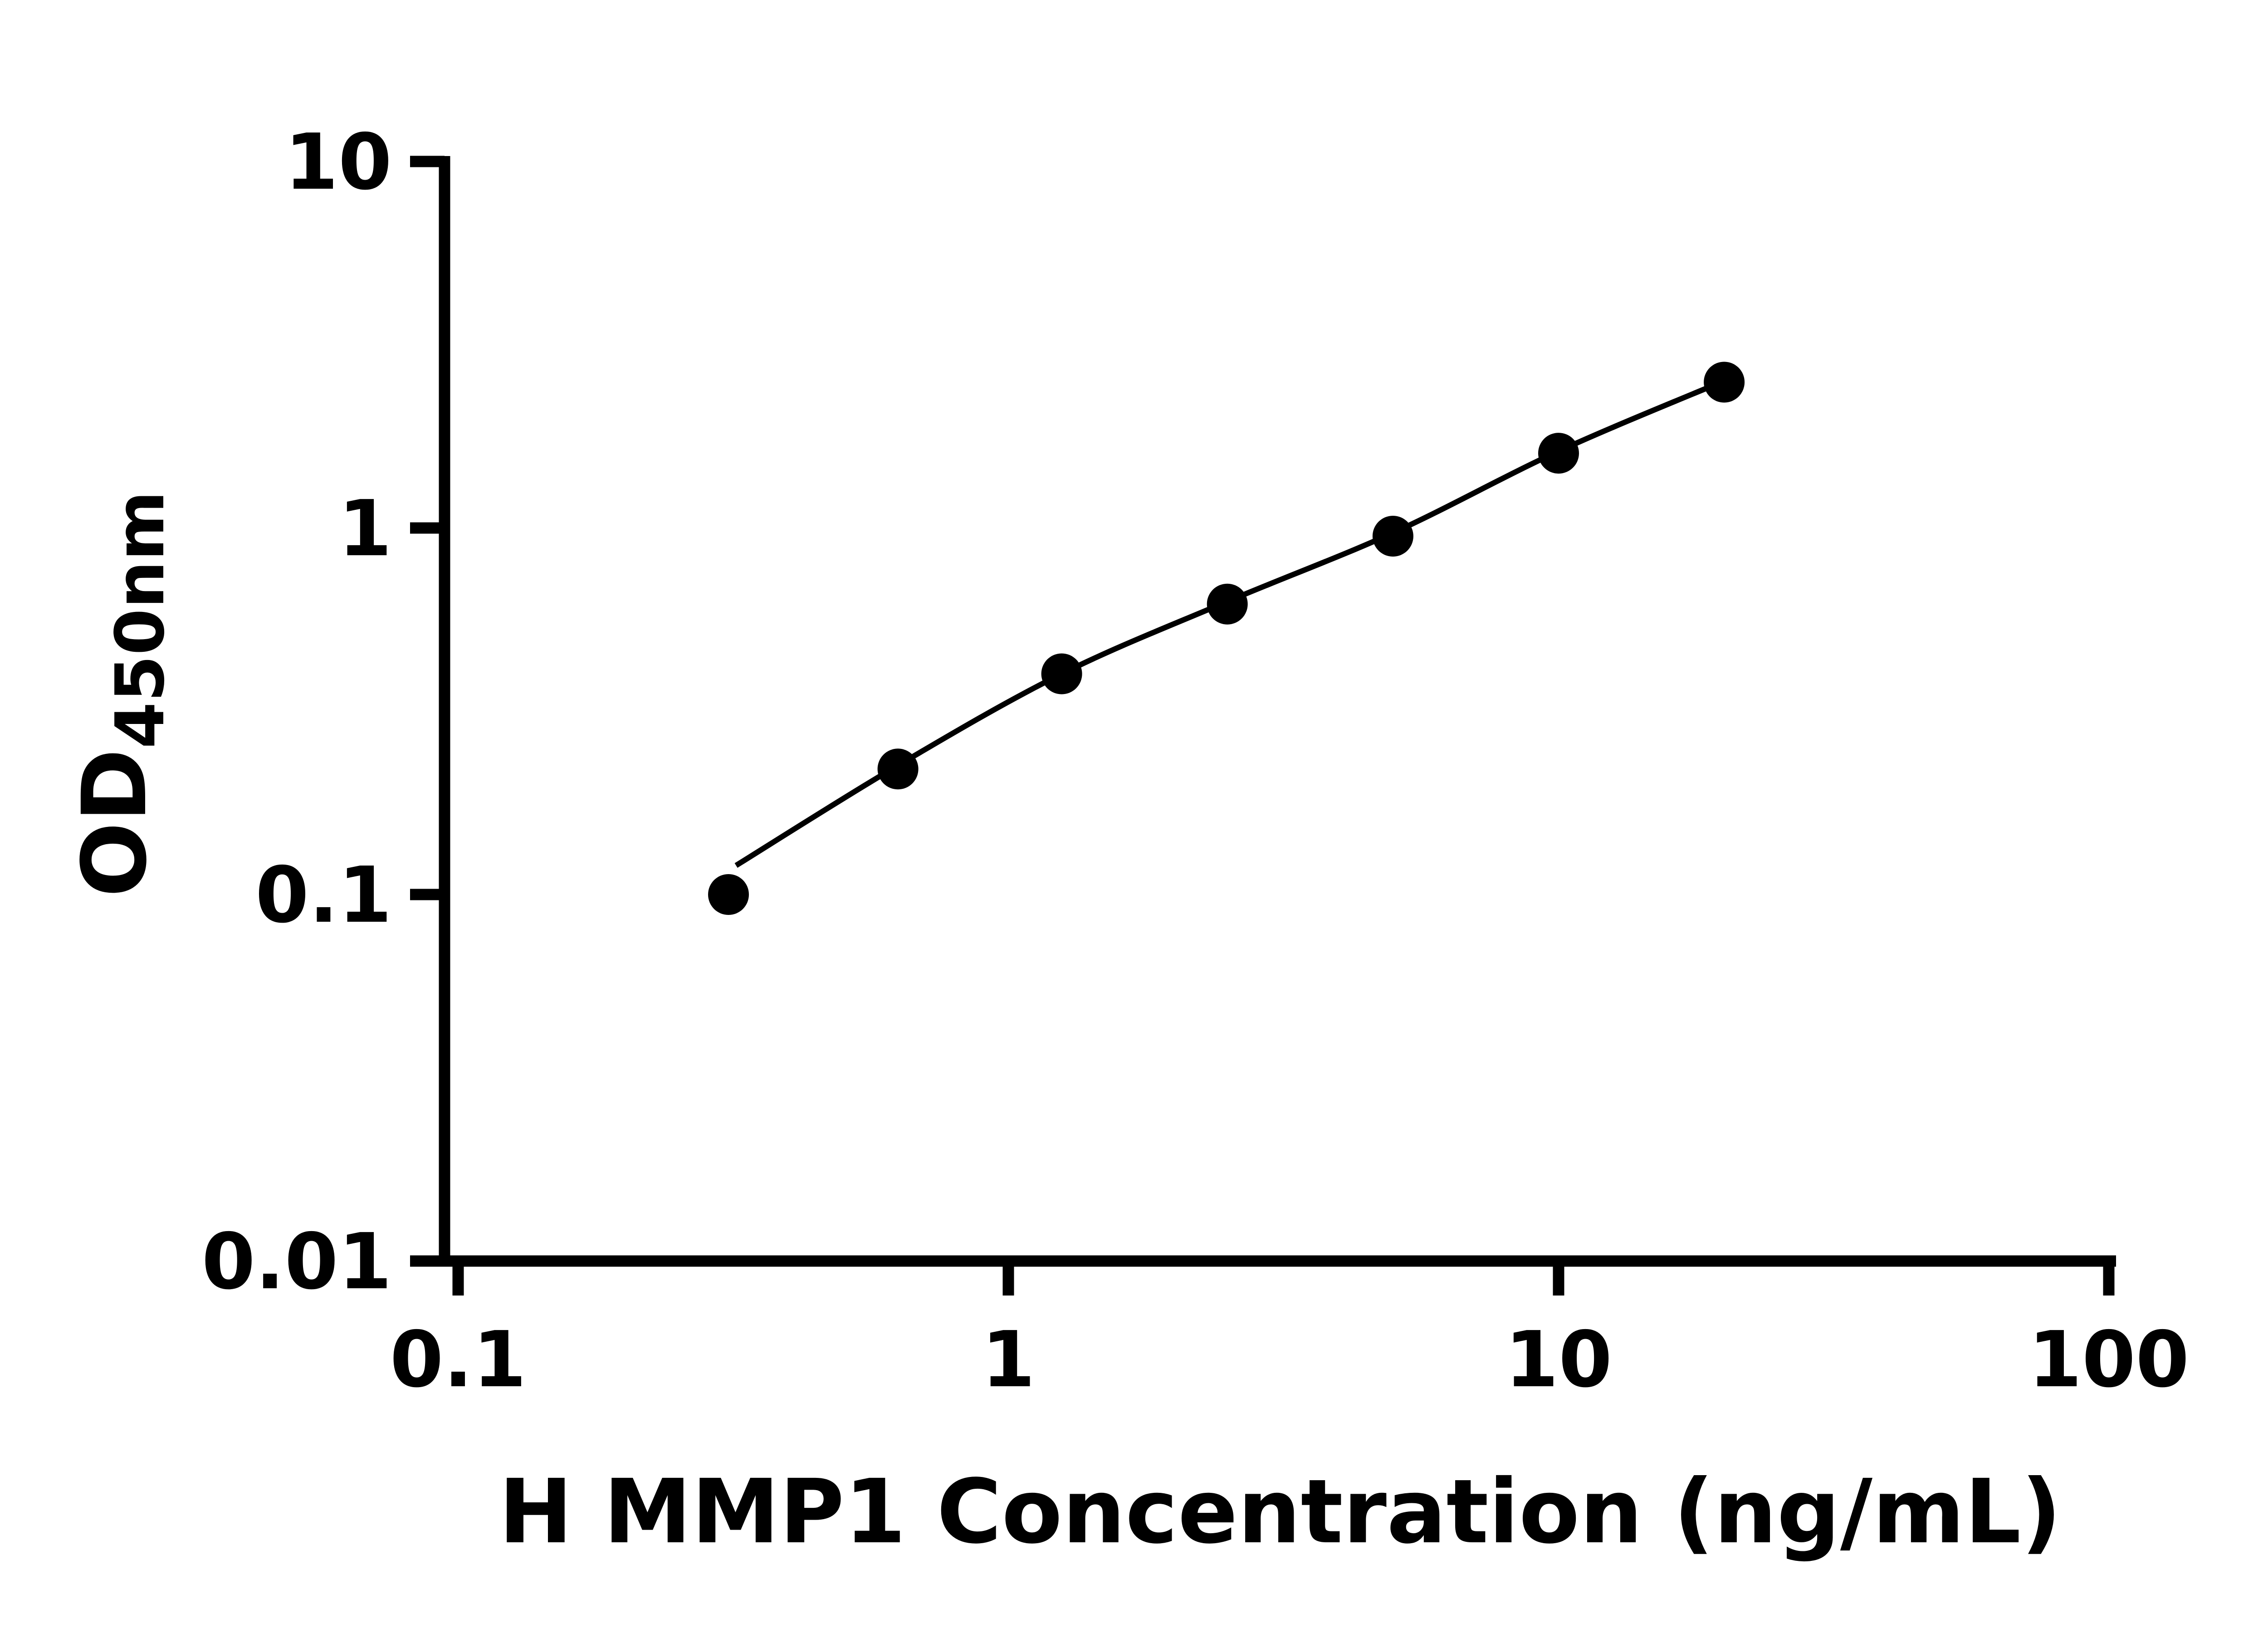 The height and width of the screenshot is (1633, 2268). Describe the element at coordinates (297, 1262) in the screenshot. I see `y-tick-label: 0.01` at that location.